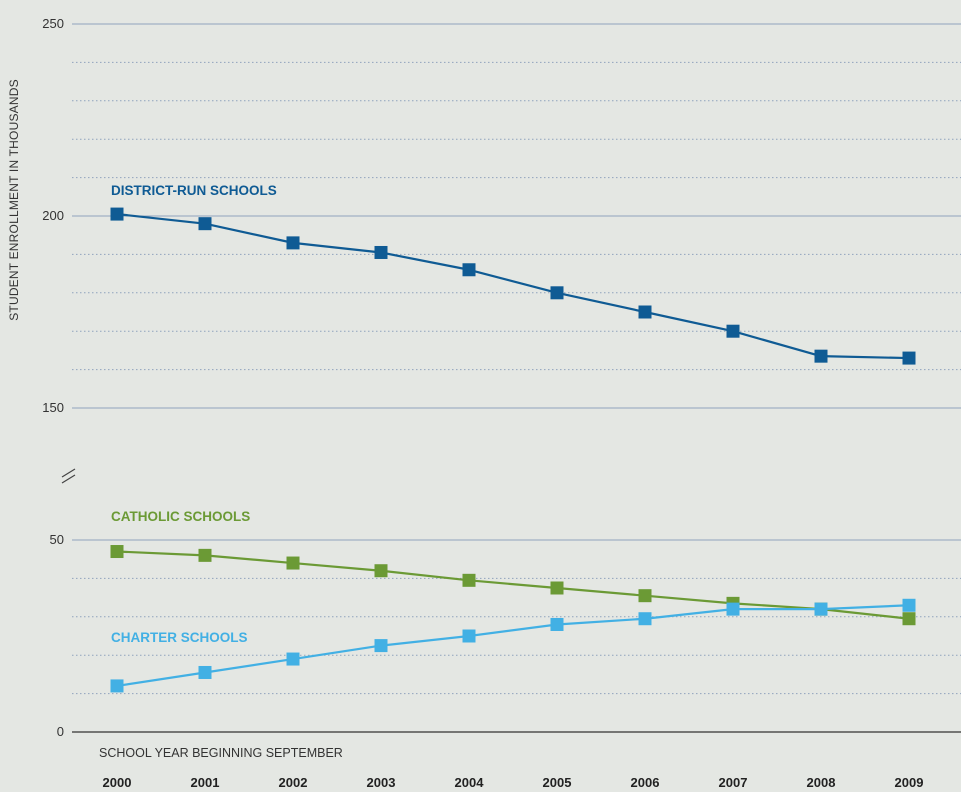  Describe the element at coordinates (470, 782) in the screenshot. I see `x-tick-label: 2004` at that location.